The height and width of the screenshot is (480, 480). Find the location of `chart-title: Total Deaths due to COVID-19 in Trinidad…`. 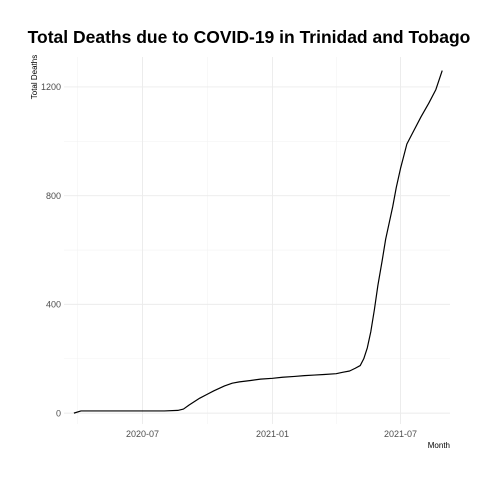

chart-title: Total Deaths due to COVID-19 in Trinidad… is located at coordinates (249, 37).